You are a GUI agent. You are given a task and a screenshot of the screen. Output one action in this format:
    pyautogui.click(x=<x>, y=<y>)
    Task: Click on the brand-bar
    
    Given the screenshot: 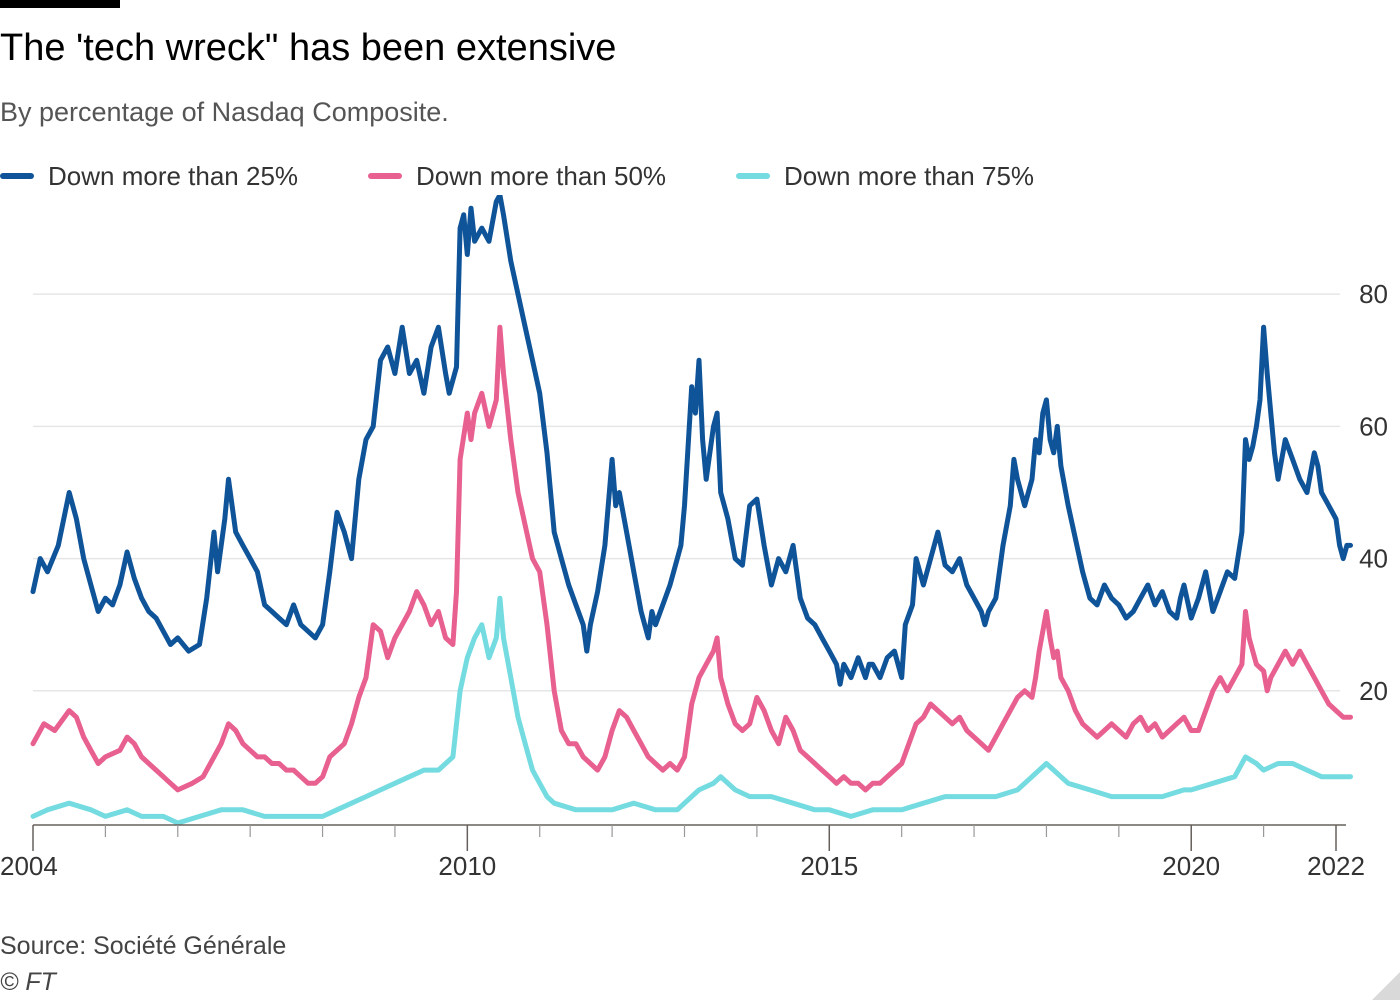 What is the action you would take?
    pyautogui.click(x=60, y=4)
    